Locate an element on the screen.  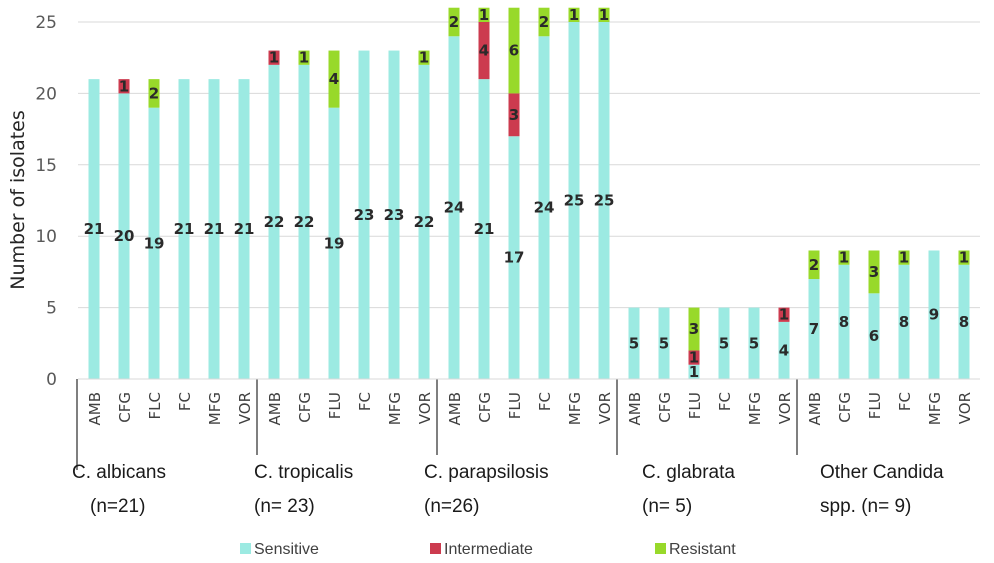
y-tick-label: 0 is located at coordinates (51, 380).